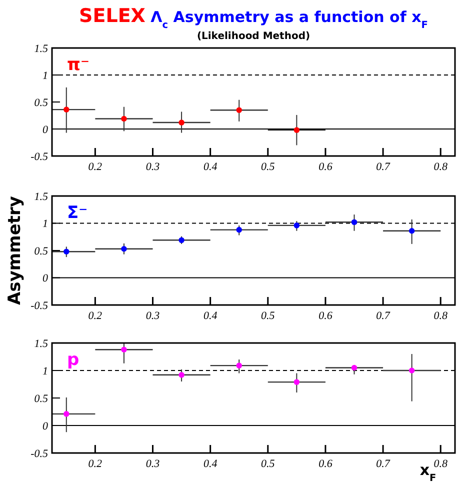 The height and width of the screenshot is (483, 457). I want to click on y-axis-title: Asymmetry, so click(15, 250).